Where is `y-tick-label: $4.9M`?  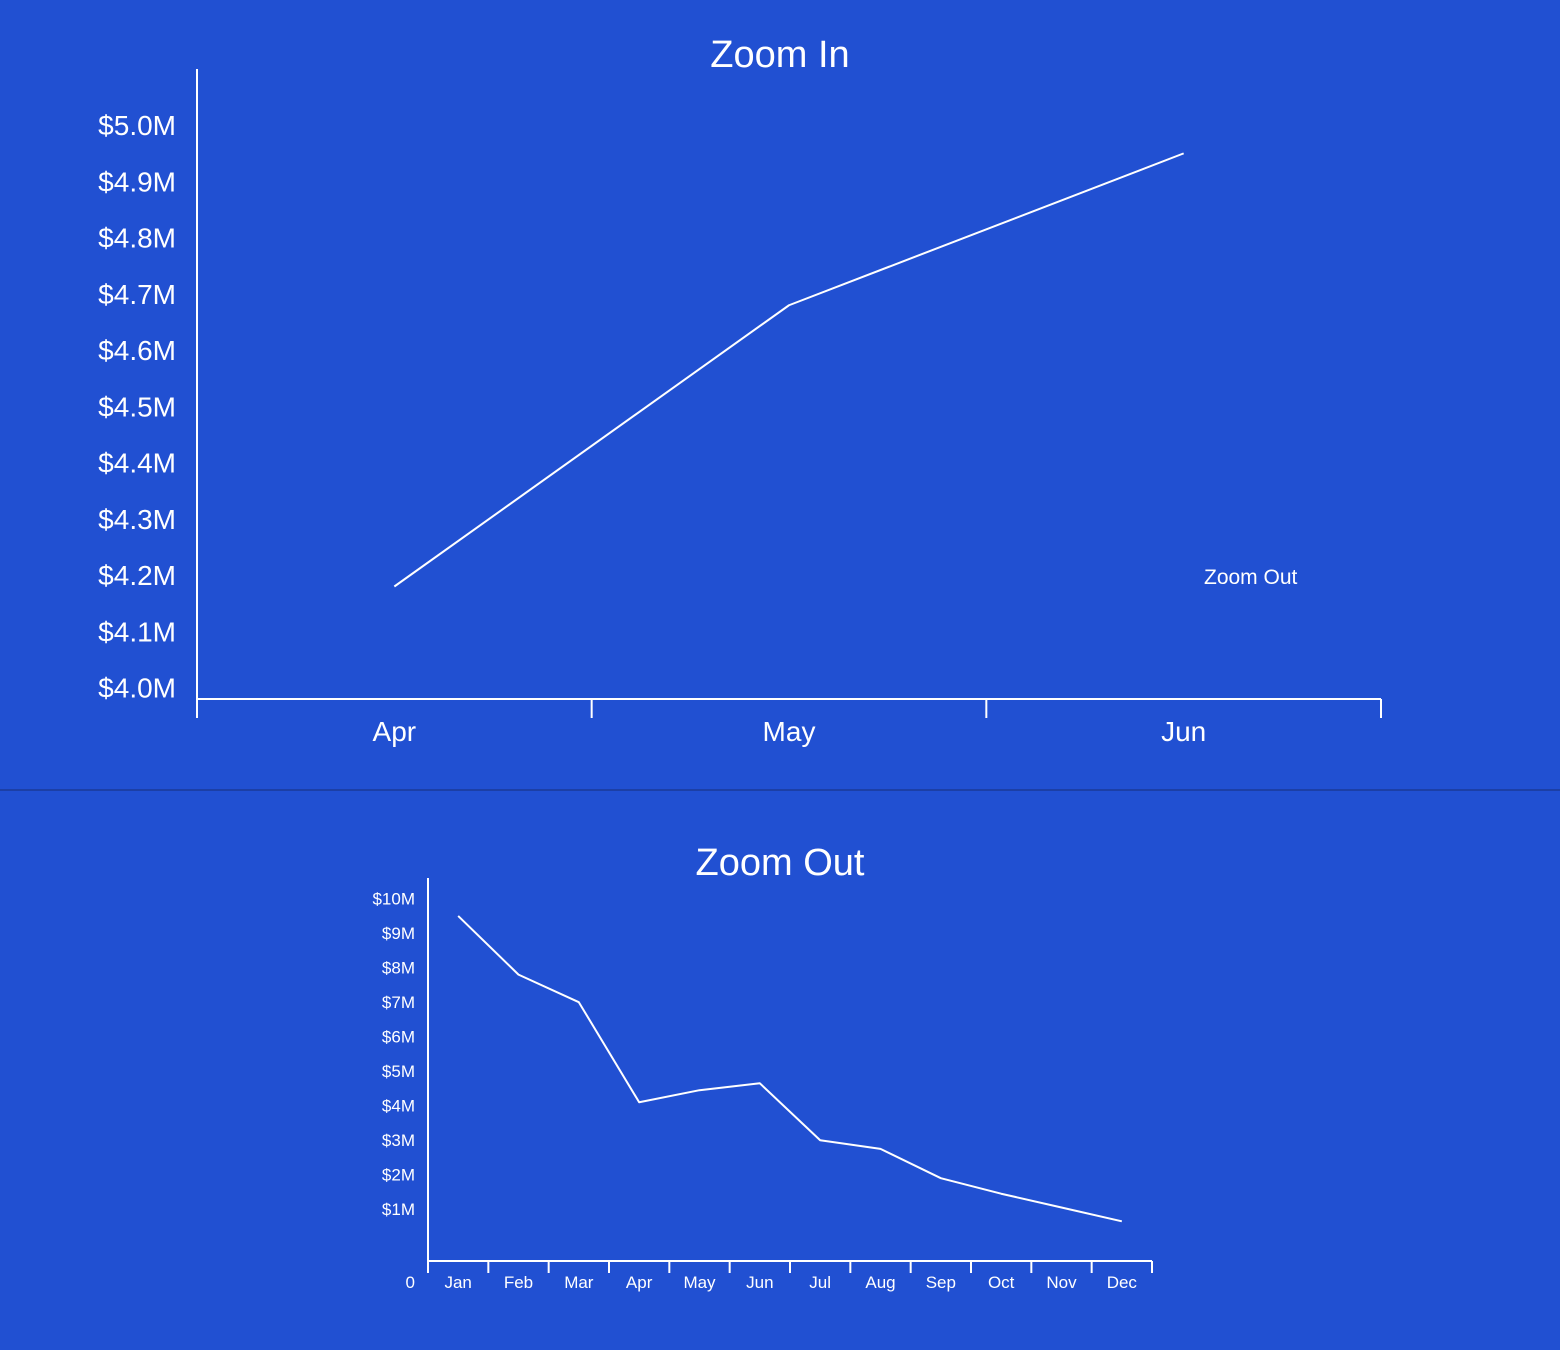
y-tick-label: $4.9M is located at coordinates (137, 181).